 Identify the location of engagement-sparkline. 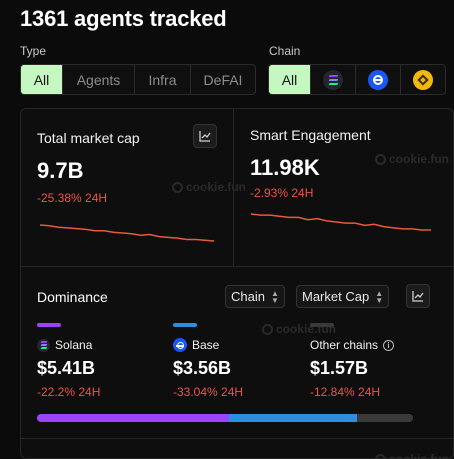
(340, 222).